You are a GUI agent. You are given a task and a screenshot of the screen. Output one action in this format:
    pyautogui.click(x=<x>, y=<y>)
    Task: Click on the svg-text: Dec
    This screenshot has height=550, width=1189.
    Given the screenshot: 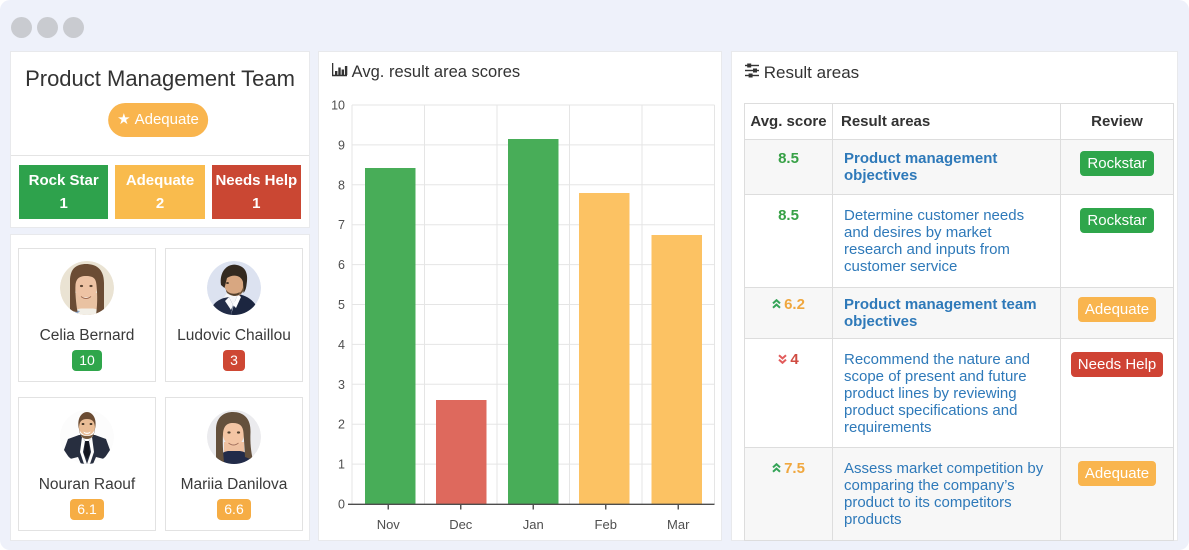 What is the action you would take?
    pyautogui.click(x=461, y=524)
    